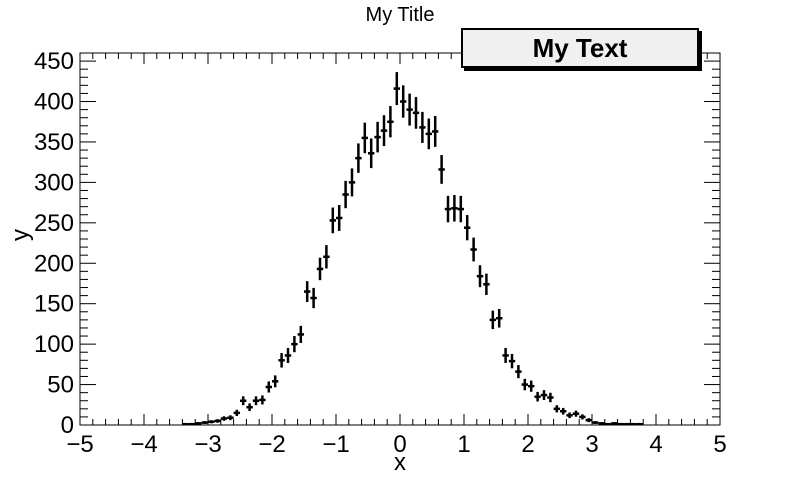 The width and height of the screenshot is (800, 500). What do you see at coordinates (400, 462) in the screenshot?
I see `x-axis-label: x` at bounding box center [400, 462].